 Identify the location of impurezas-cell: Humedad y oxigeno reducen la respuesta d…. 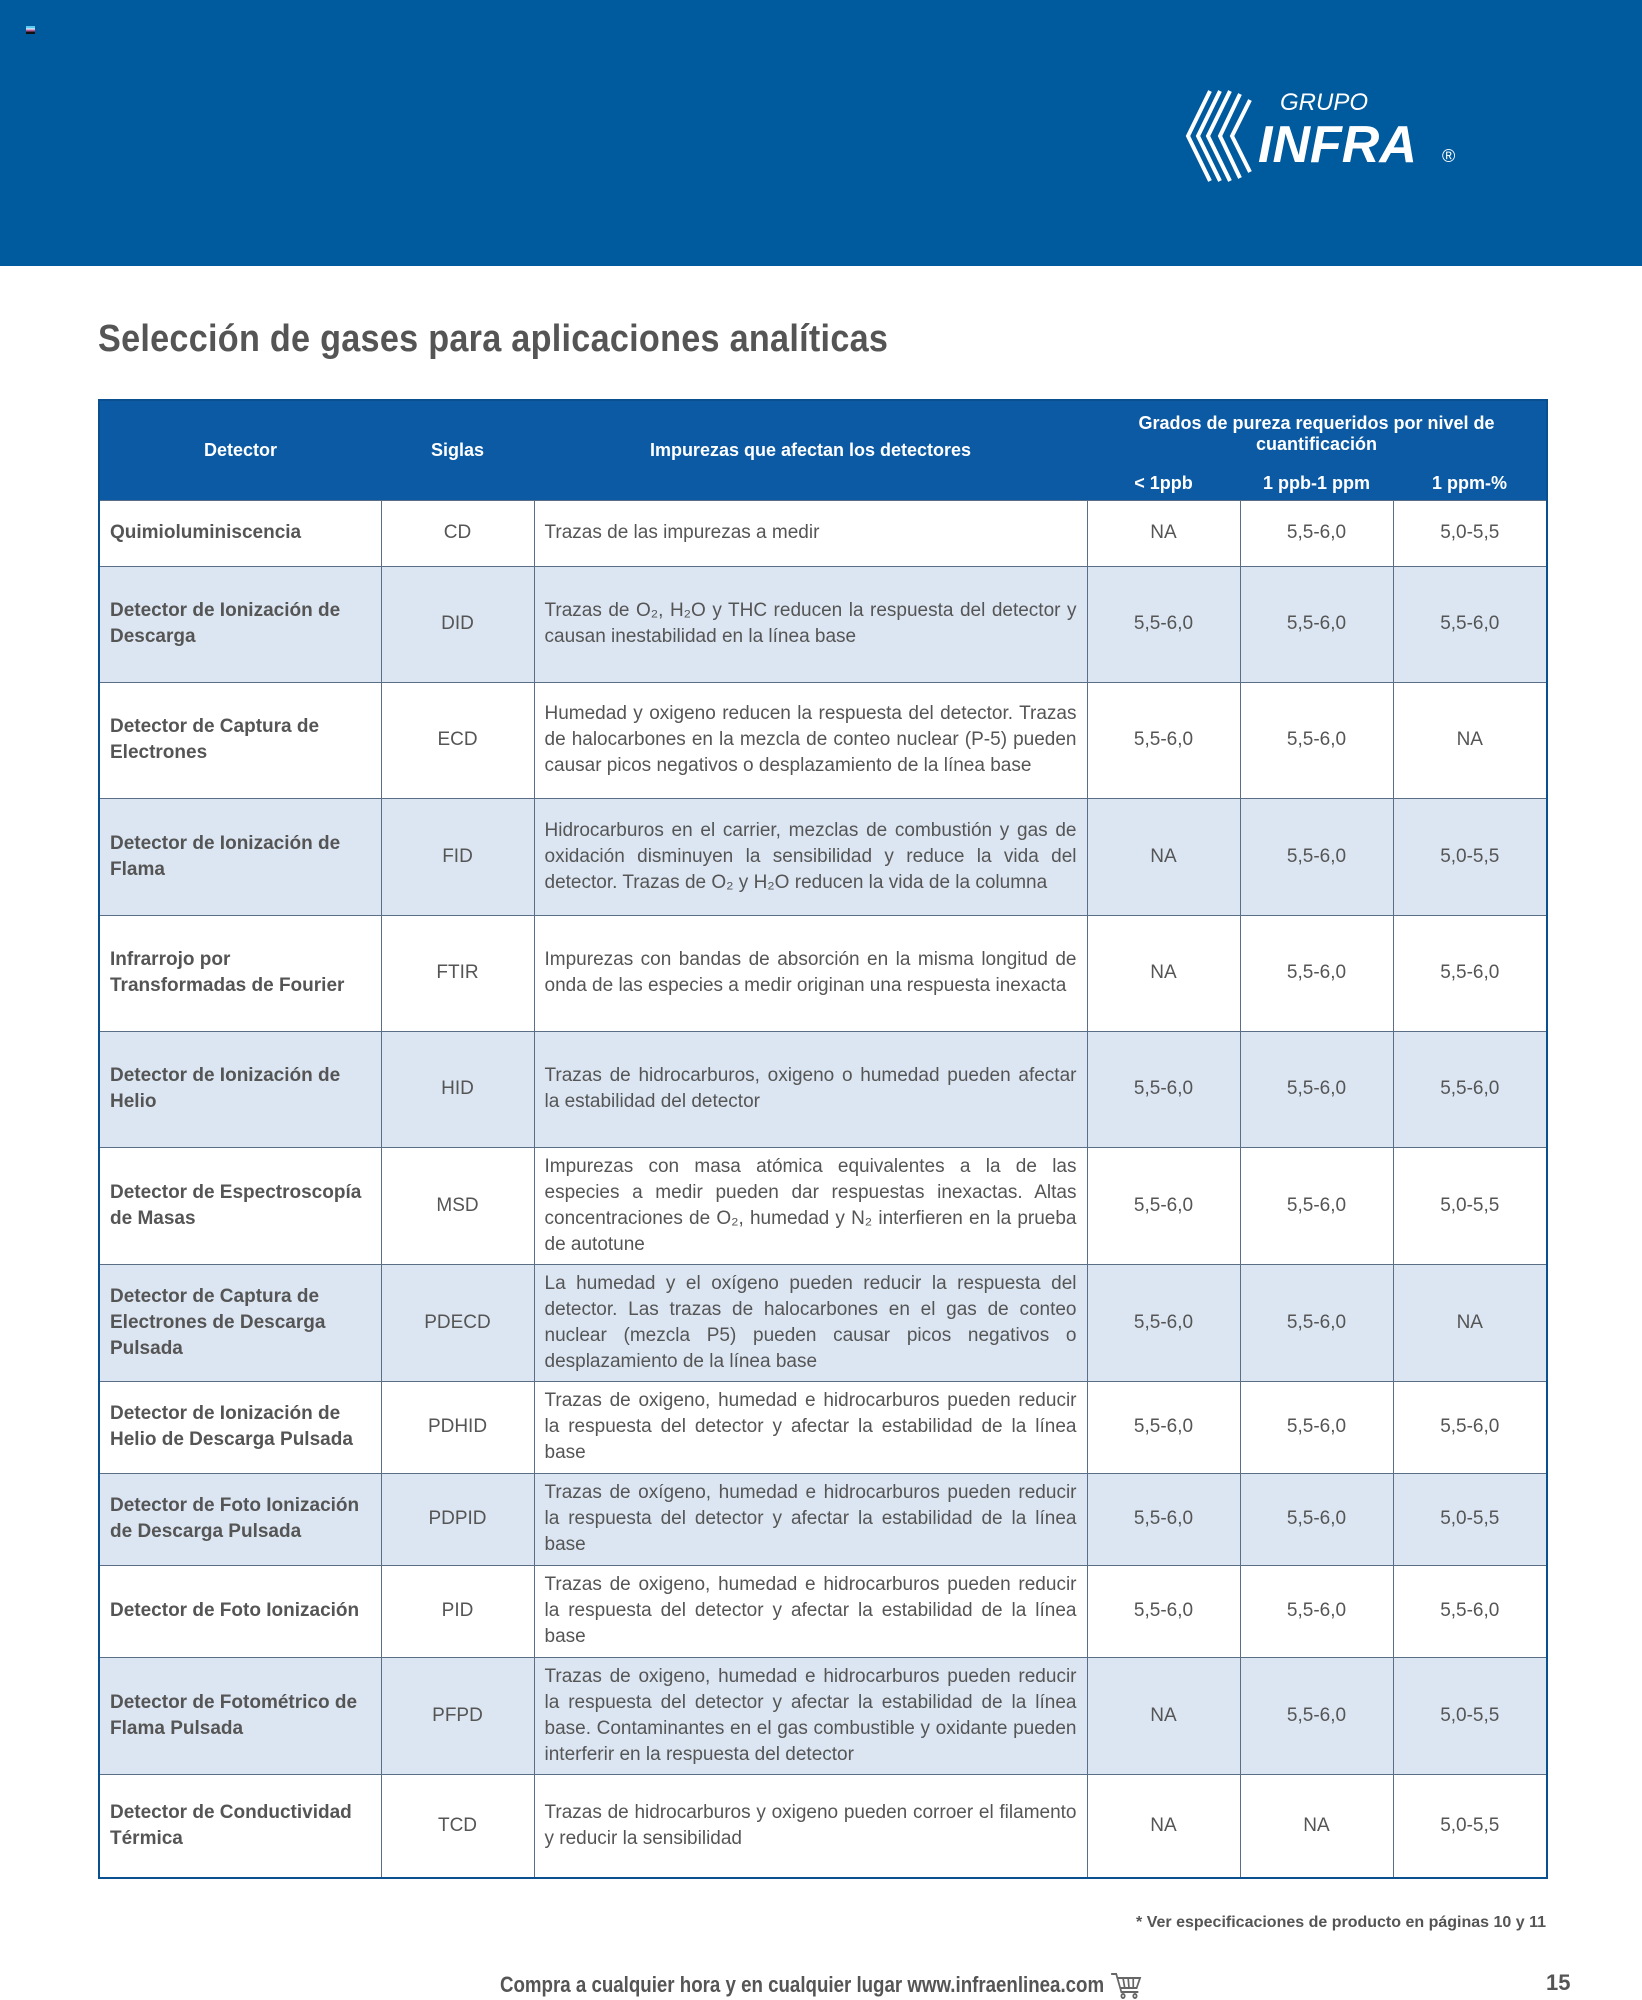
(810, 740).